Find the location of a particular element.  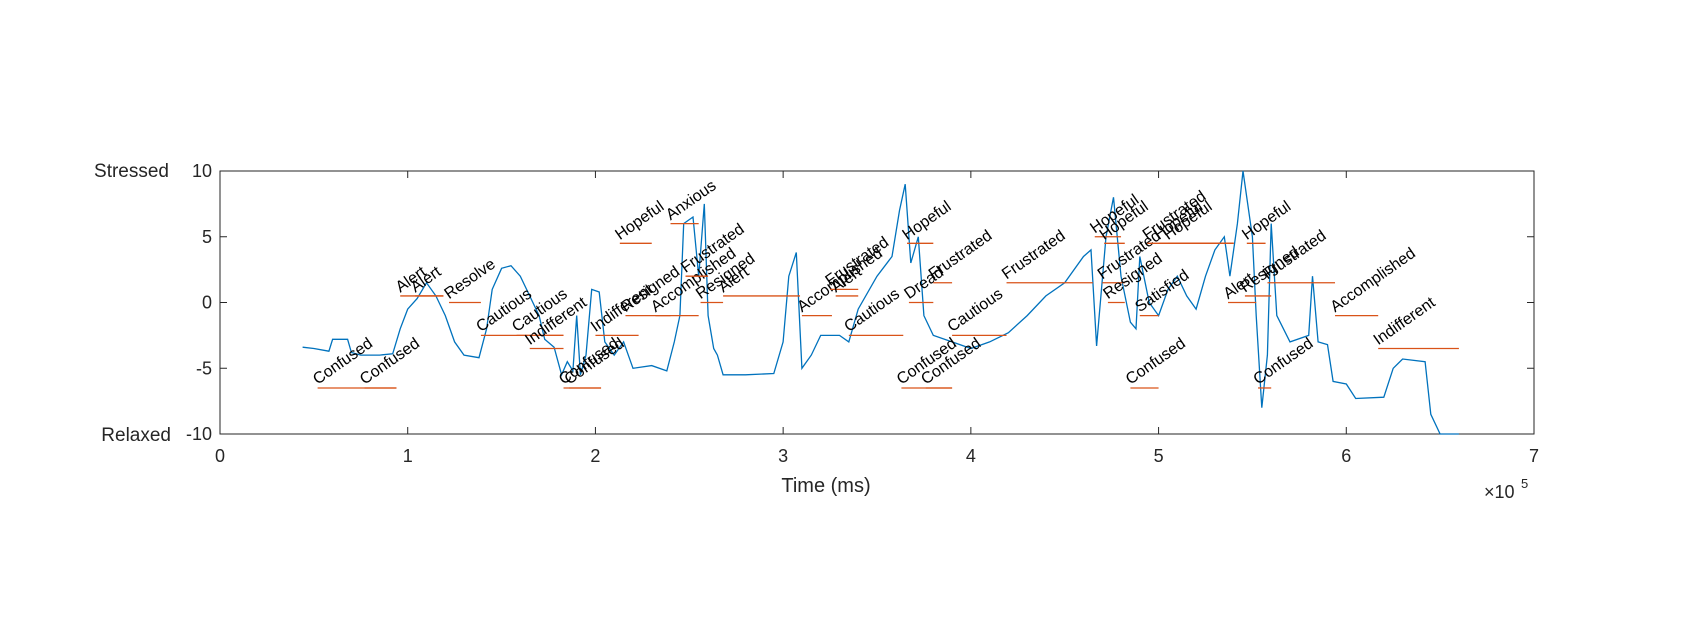

x-tick-label: 2 is located at coordinates (595, 456).